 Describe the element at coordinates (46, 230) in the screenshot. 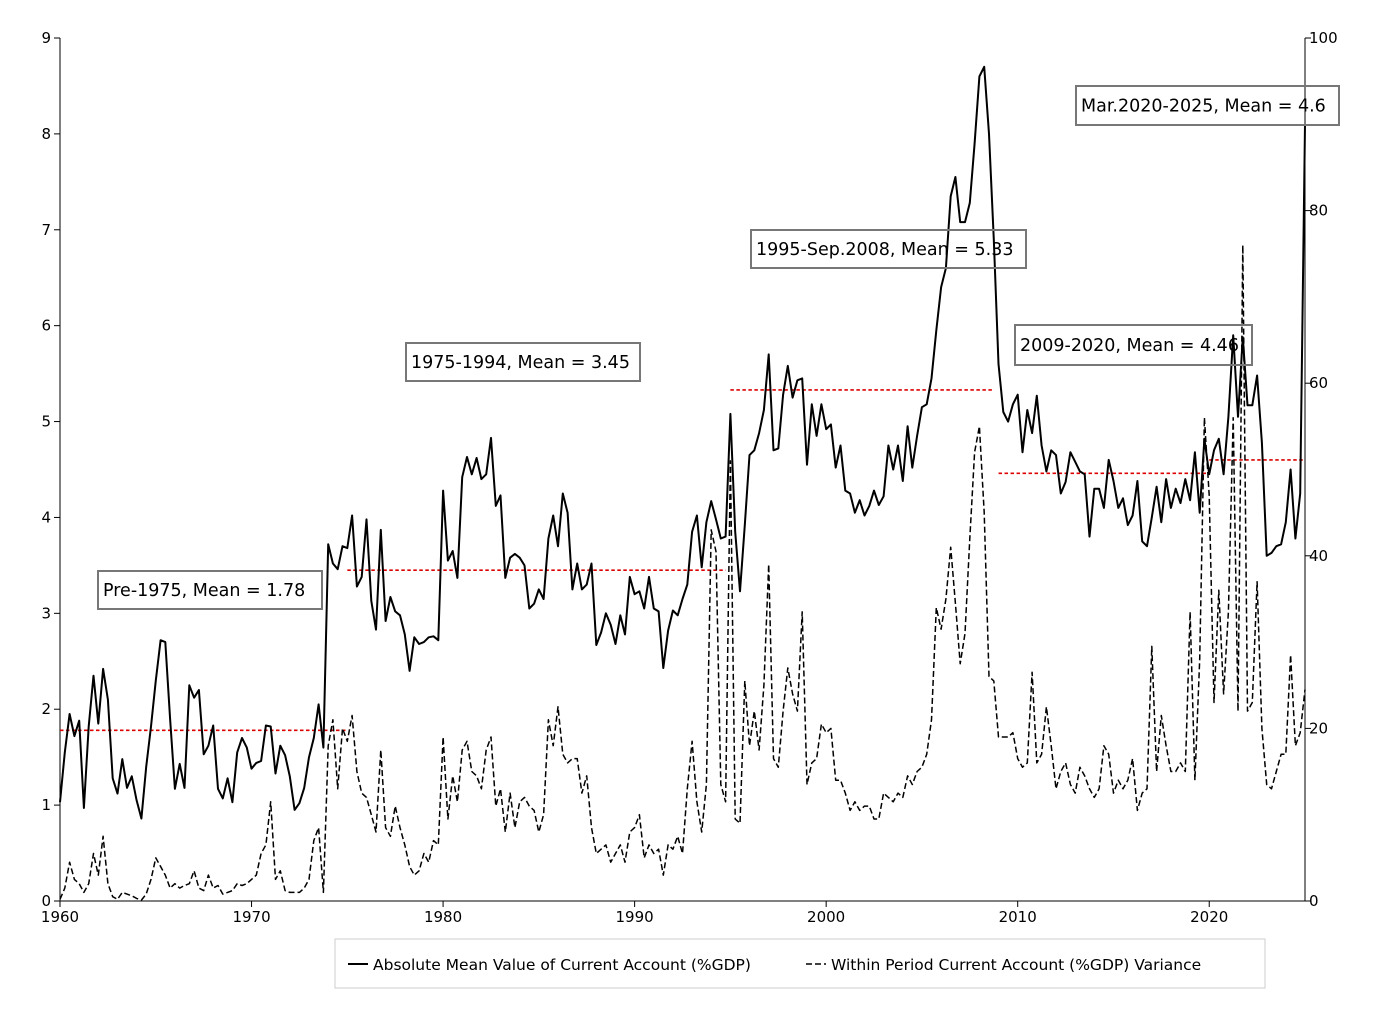

I see `y-tick-label: 7` at that location.